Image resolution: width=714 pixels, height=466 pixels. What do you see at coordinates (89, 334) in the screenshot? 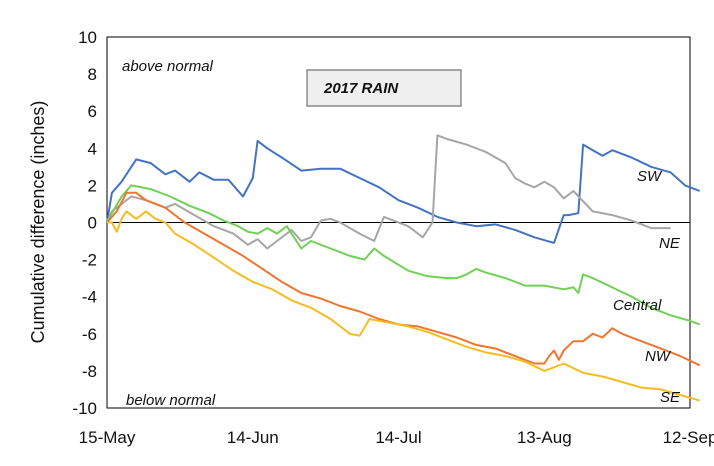
I see `y-tick-label: -6` at bounding box center [89, 334].